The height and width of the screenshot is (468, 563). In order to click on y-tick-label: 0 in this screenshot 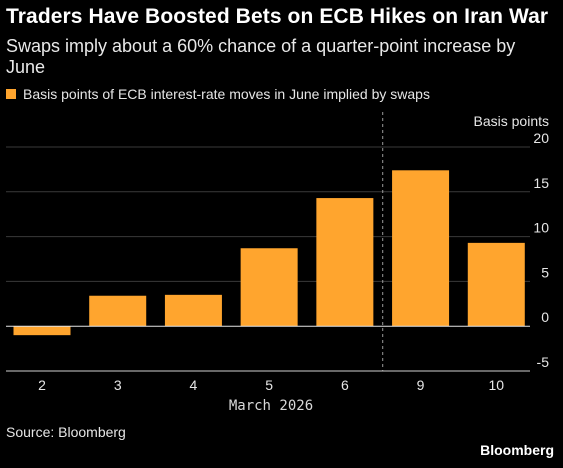, I will do `click(545, 317)`.